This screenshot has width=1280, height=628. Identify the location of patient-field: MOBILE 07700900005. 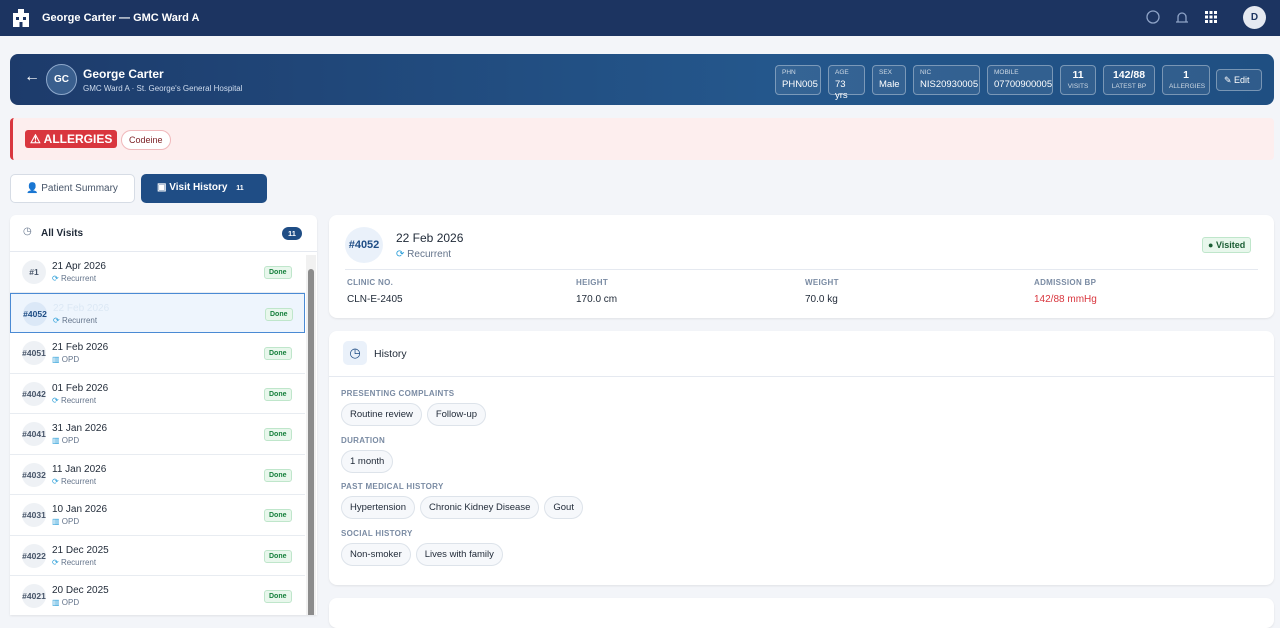
(1020, 80).